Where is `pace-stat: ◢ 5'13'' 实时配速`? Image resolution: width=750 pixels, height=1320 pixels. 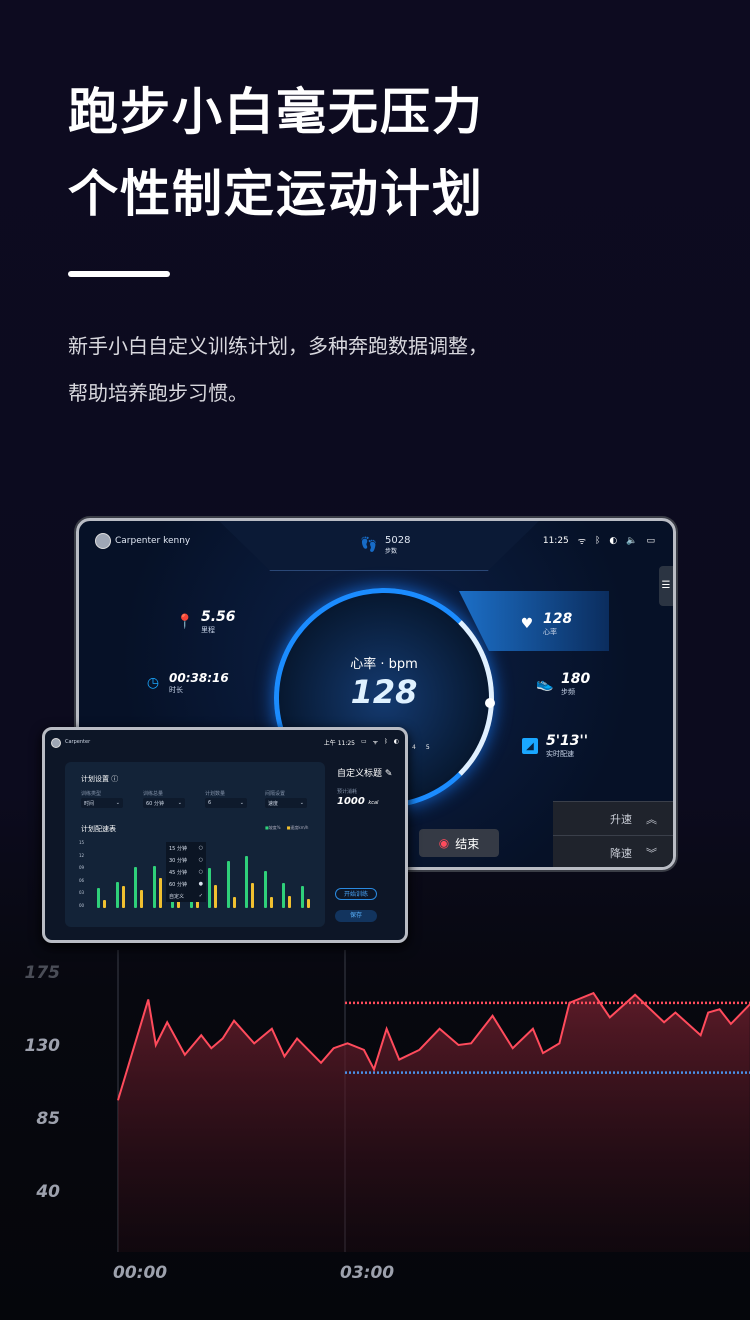 pace-stat: ◢ 5'13'' 实时配速 is located at coordinates (555, 746).